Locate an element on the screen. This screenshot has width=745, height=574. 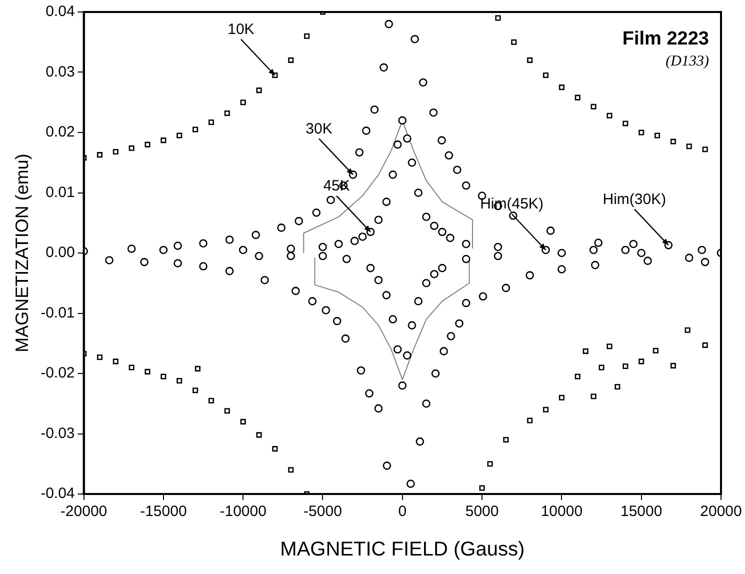
y-tick-label: -0.03 is located at coordinates (57, 433).